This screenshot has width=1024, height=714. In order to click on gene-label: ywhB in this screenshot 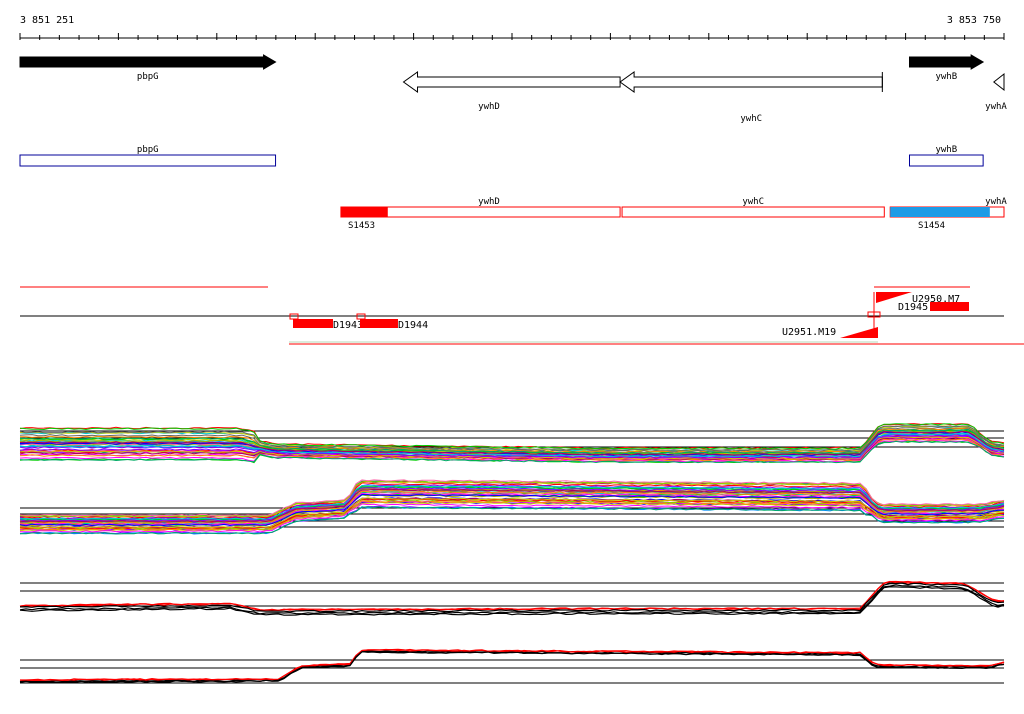, I will do `click(946, 77)`.